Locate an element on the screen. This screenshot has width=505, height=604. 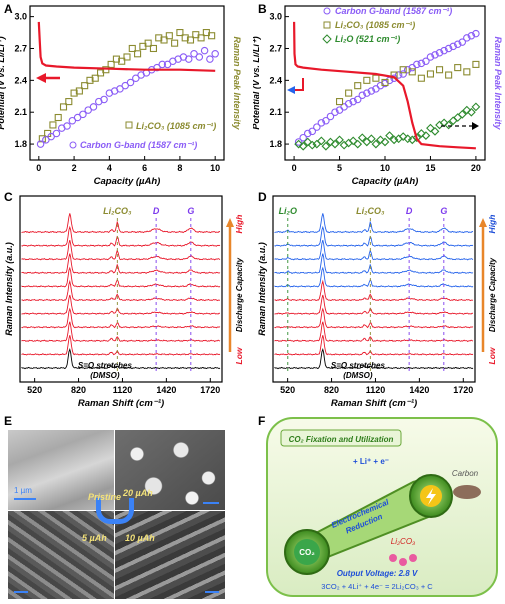
sem-5uah: 5 µAh is located at coordinates (61, 555).